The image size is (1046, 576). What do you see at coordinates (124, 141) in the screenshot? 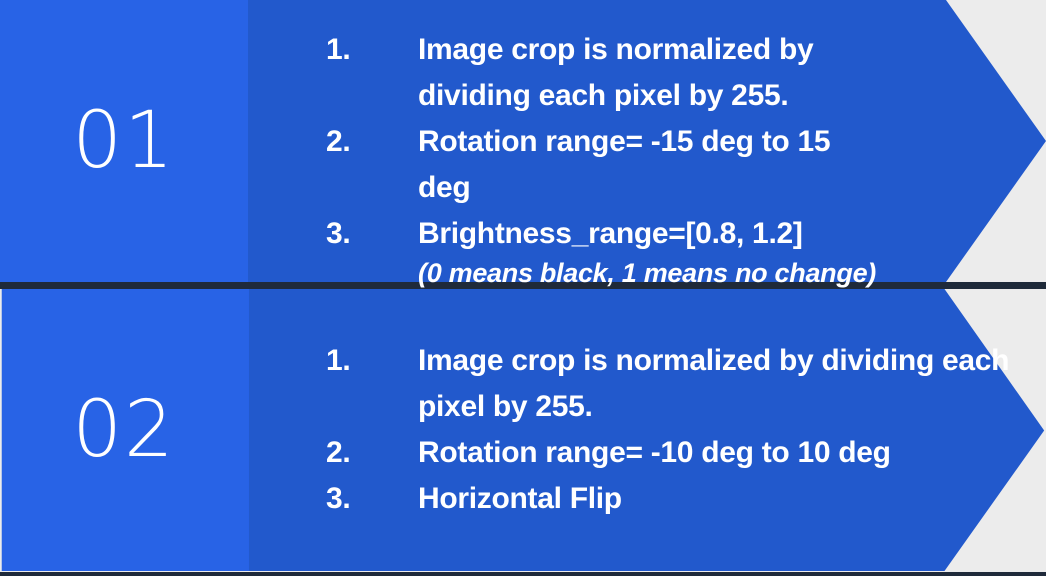
I see `row-number: 01` at bounding box center [124, 141].